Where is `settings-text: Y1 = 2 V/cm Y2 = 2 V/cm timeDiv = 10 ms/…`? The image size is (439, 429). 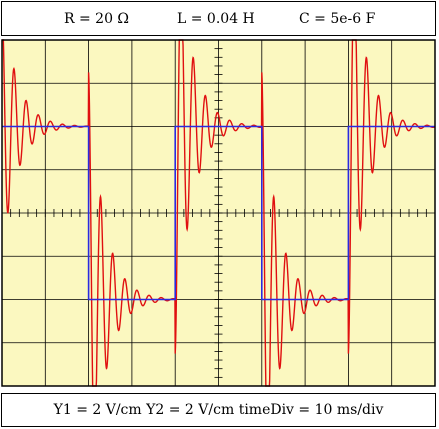
settings-text: Y1 = 2 V/cm Y2 = 2 V/cm timeDiv = 10 ms/… is located at coordinates (219, 410).